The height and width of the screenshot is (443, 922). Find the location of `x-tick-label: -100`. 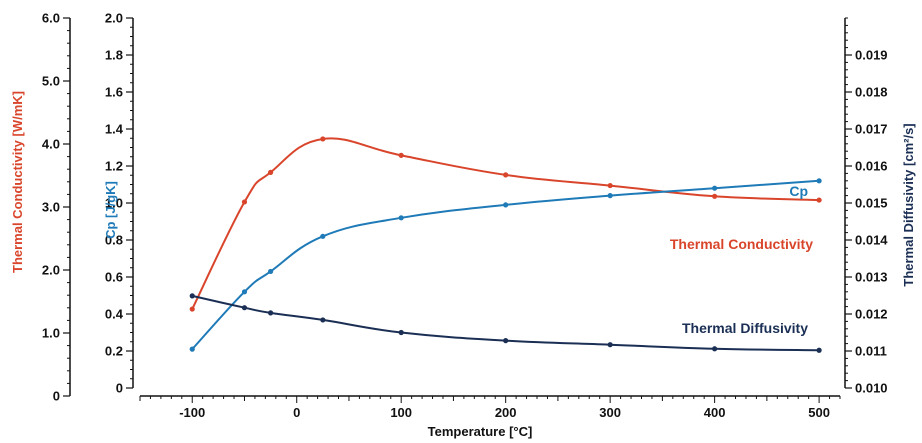

x-tick-label: -100 is located at coordinates (192, 412).